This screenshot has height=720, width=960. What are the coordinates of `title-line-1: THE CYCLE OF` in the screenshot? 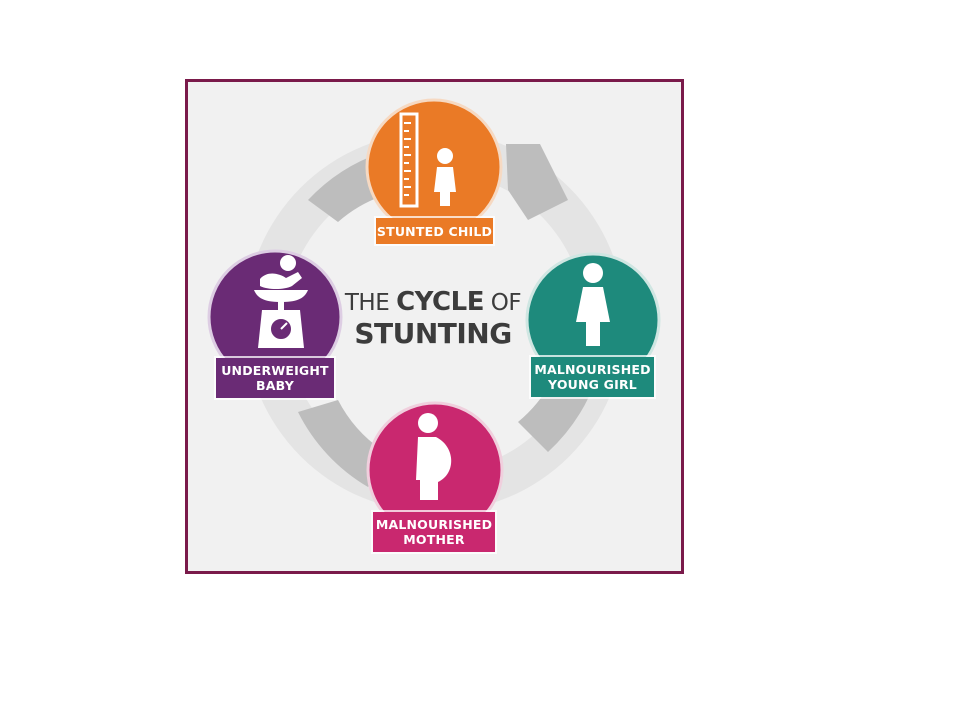 It's located at (433, 302).